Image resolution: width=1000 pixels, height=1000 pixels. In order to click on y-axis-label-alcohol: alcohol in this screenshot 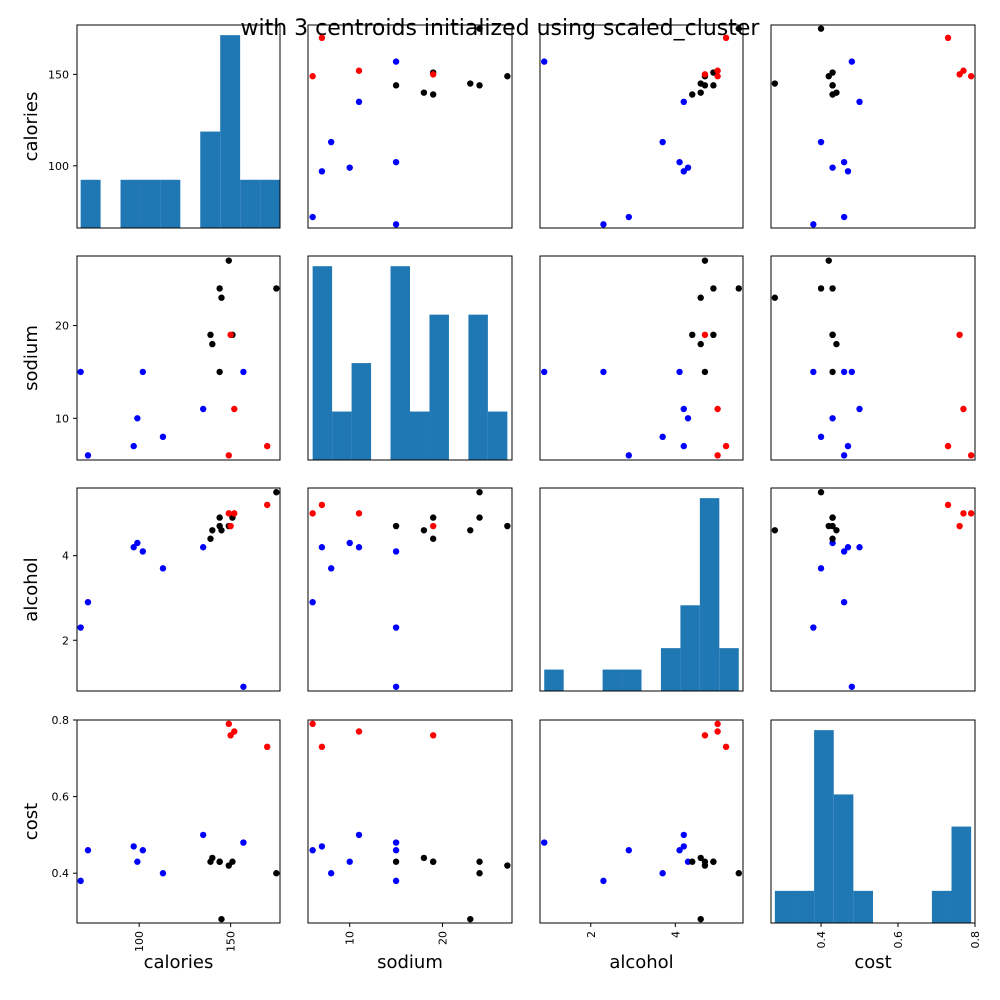, I will do `click(31, 589)`.